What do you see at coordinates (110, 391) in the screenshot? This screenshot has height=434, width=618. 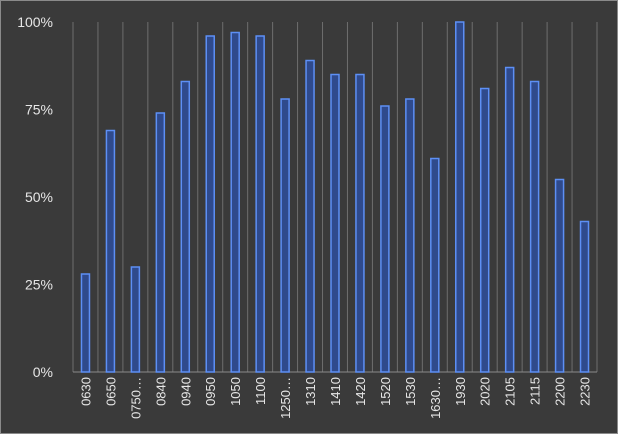 I see `x-tick-label: 0650` at bounding box center [110, 391].